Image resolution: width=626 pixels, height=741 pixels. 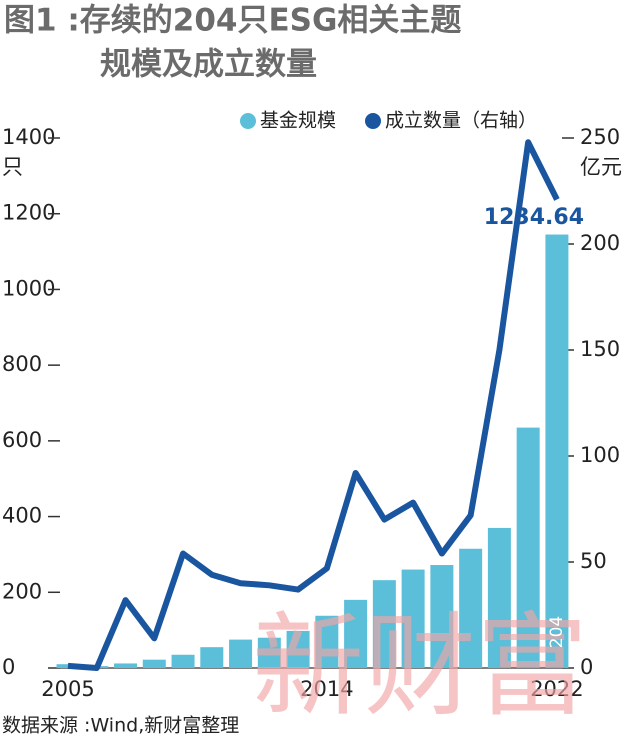 I want to click on y-tick-label: 200, so click(x=22, y=591).